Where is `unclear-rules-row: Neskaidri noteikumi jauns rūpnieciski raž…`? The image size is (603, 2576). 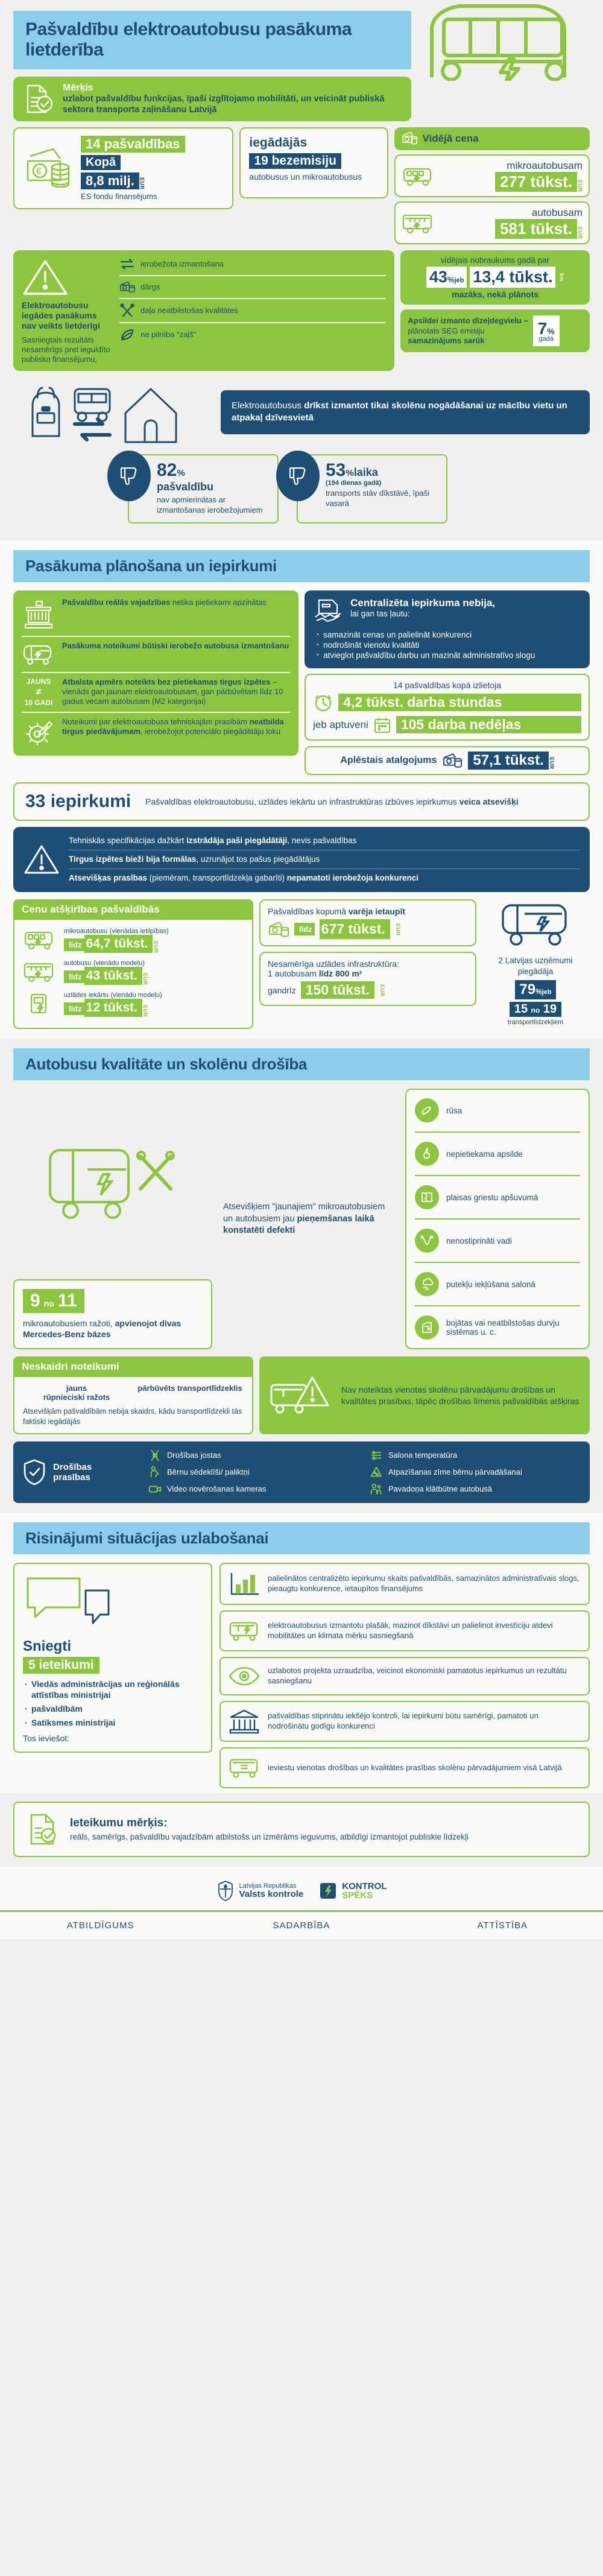
unclear-rules-row: Neskaidri noteikumi jauns rūpnieciski raž… is located at coordinates (301, 1395).